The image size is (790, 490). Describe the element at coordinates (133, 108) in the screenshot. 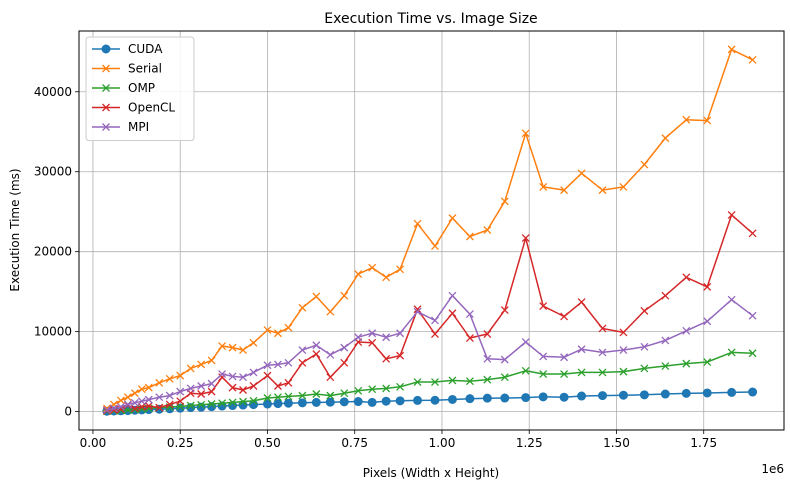

I see `legend-entry-opencl: OpenCL` at that location.